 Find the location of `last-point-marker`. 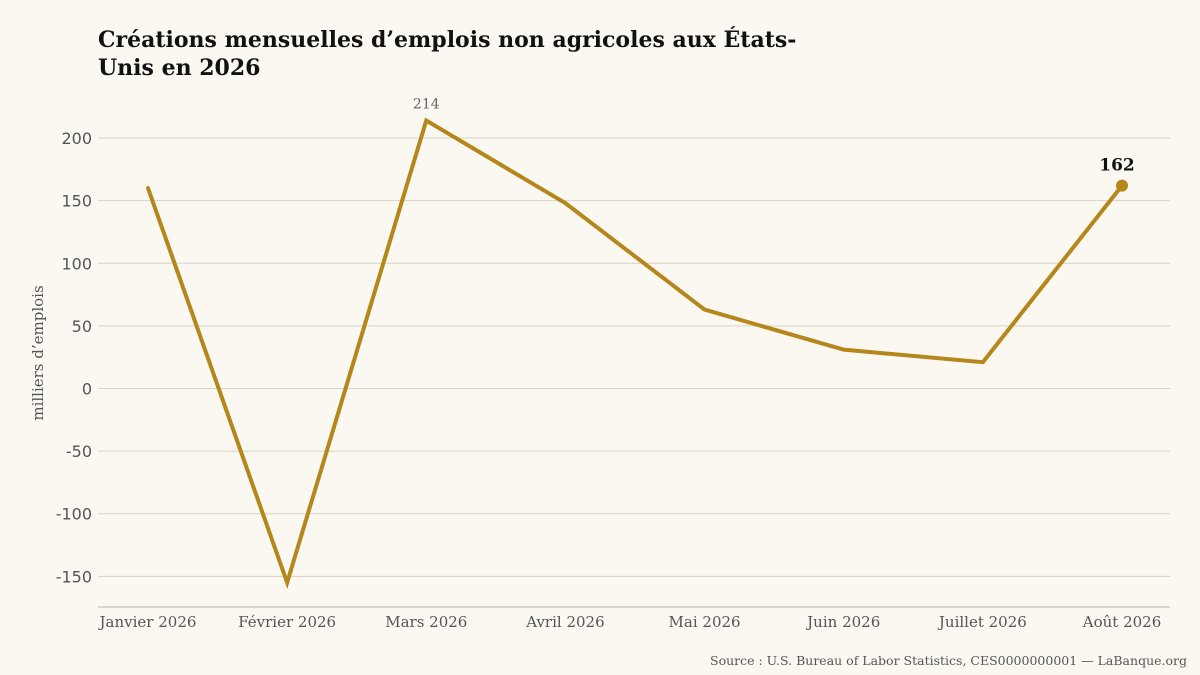

last-point-marker is located at coordinates (1122, 185).